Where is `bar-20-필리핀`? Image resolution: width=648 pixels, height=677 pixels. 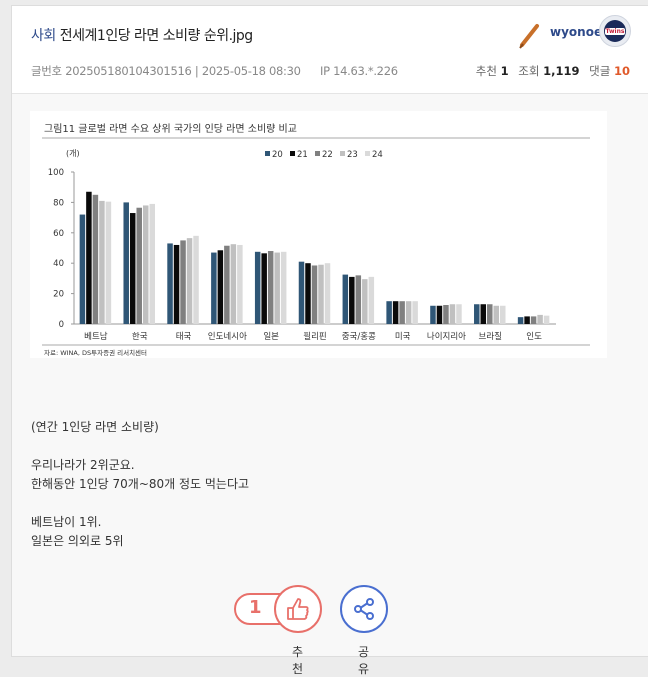
bar-20-필리핀 is located at coordinates (301, 292).